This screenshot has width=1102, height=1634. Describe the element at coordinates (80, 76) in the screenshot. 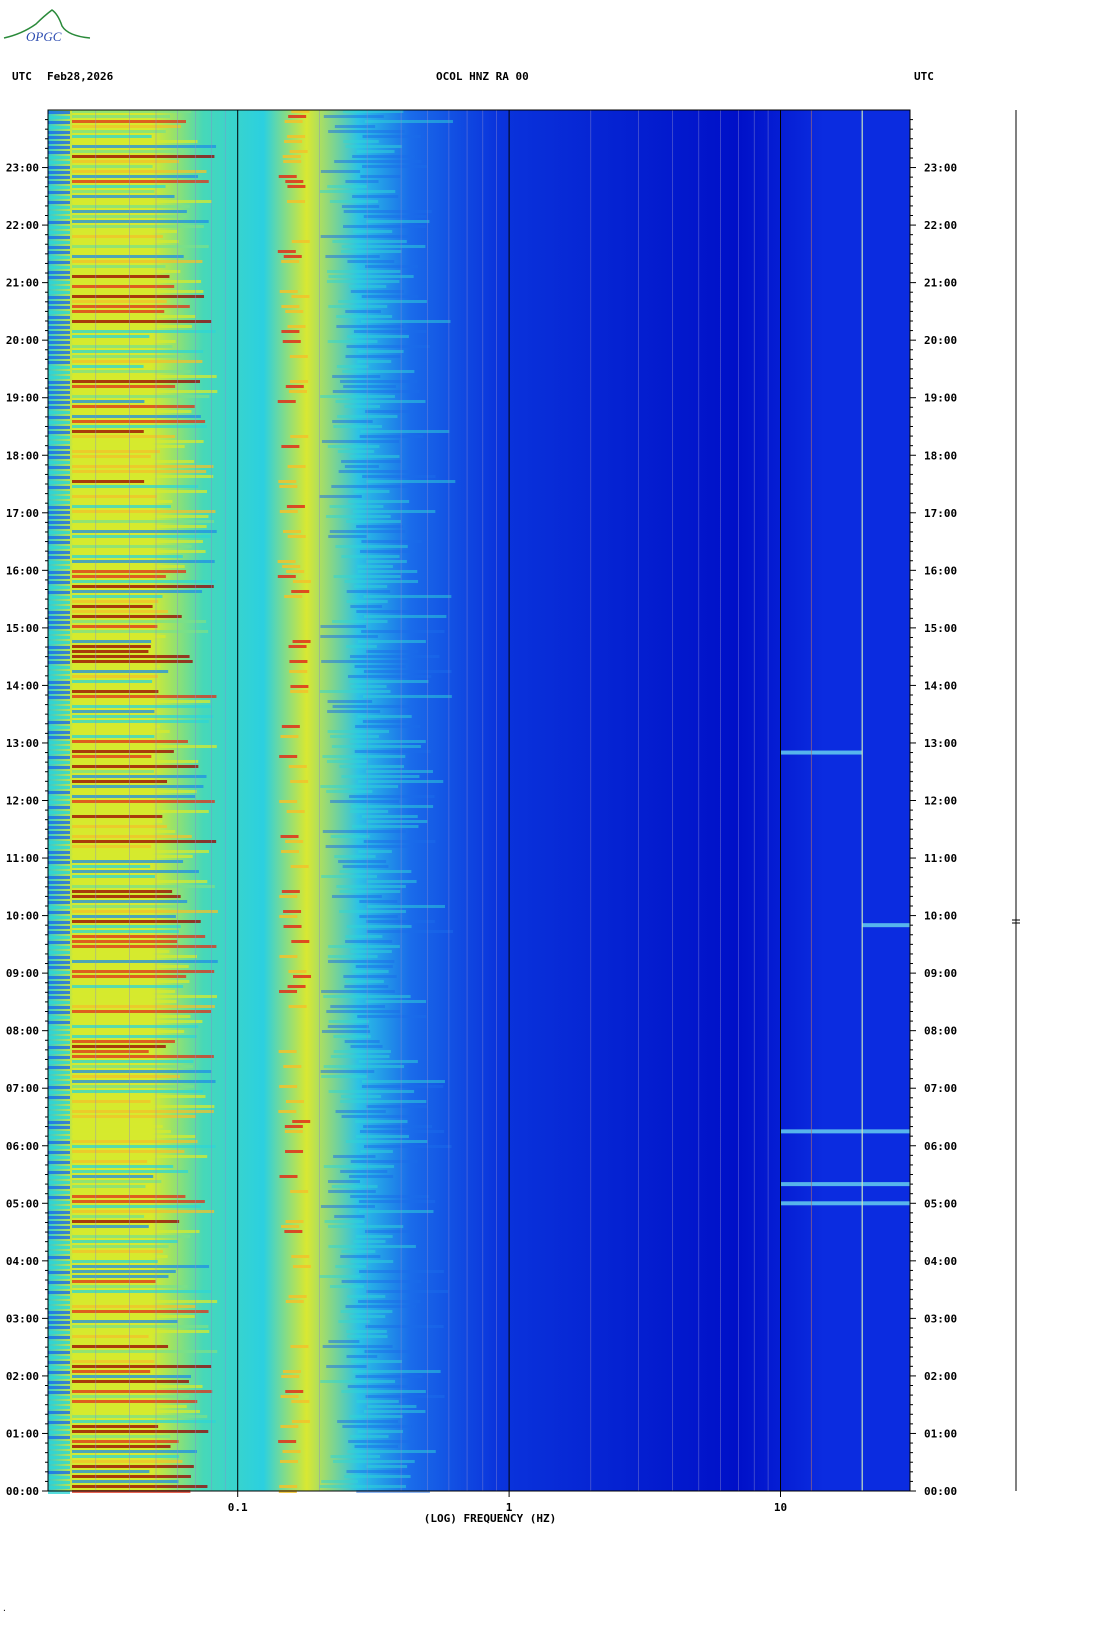

I see `header-date: Feb28,2026` at that location.